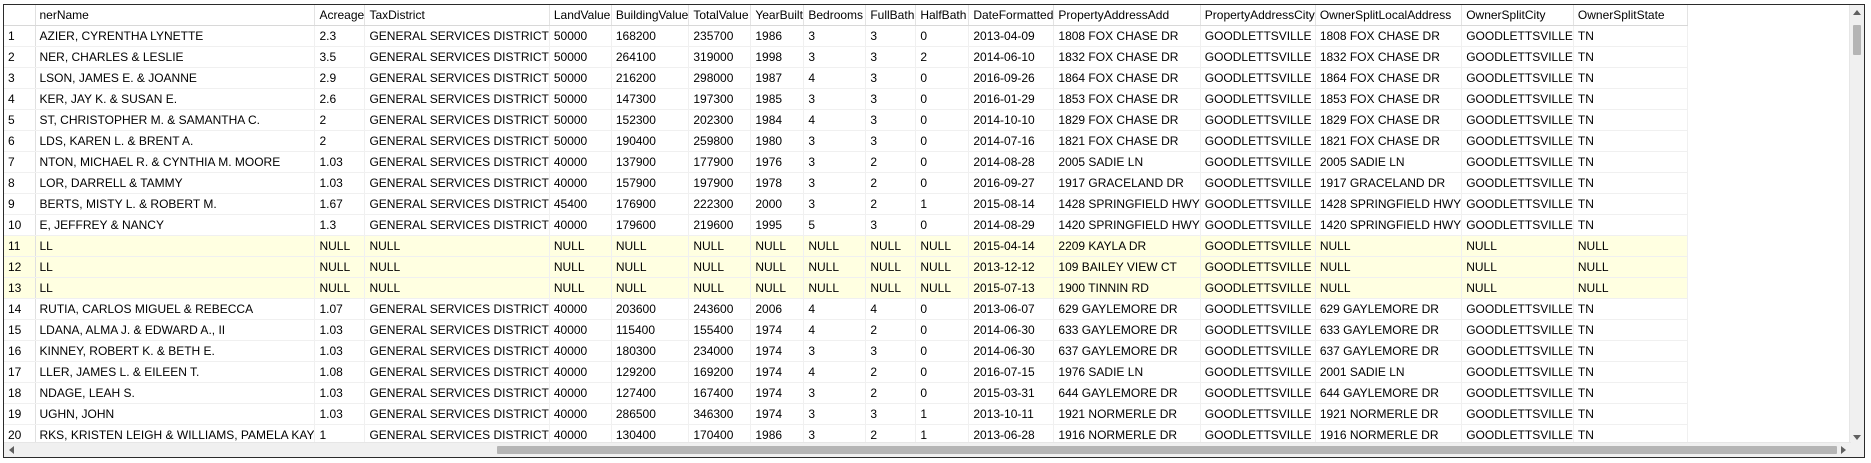 The width and height of the screenshot is (1871, 463). I want to click on table-cell: 1984, so click(777, 120).